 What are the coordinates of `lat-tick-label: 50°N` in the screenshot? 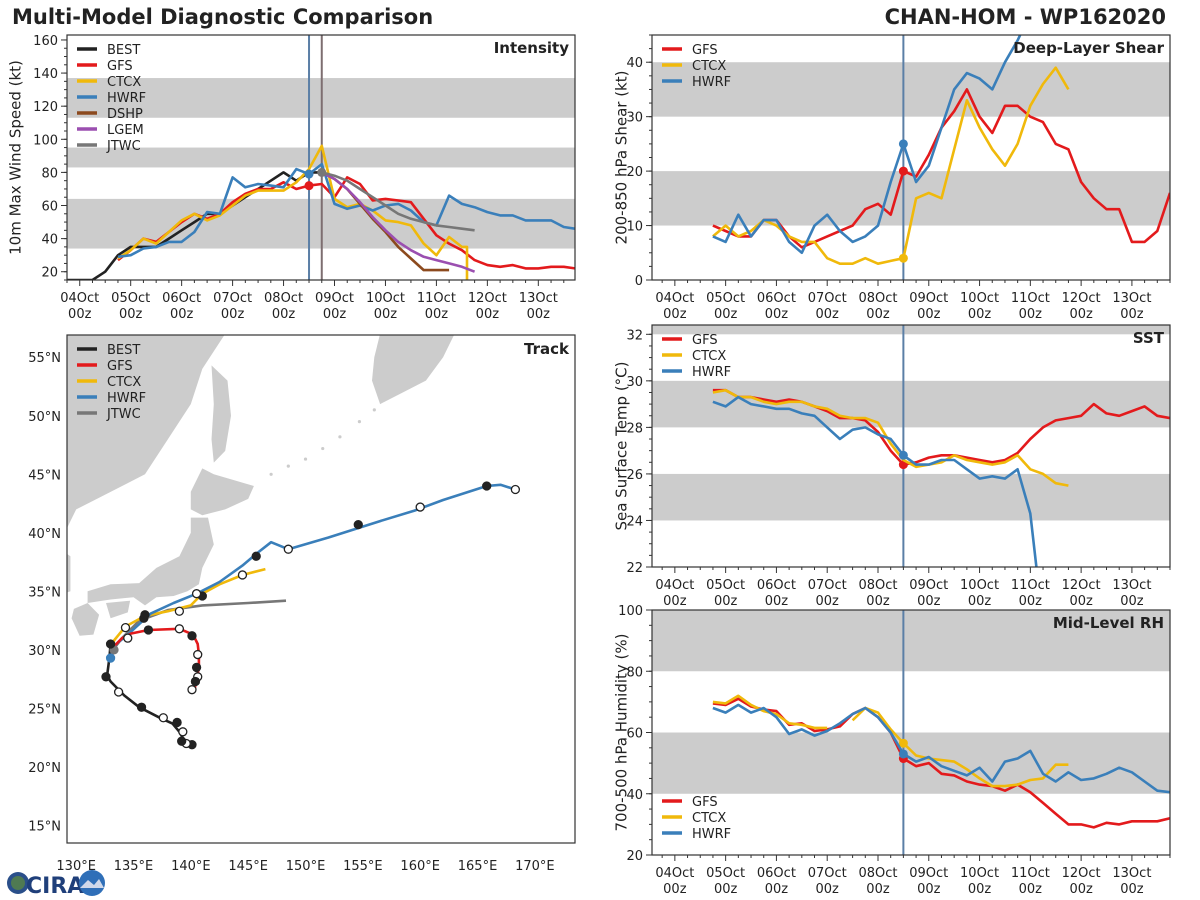 It's located at (44, 417).